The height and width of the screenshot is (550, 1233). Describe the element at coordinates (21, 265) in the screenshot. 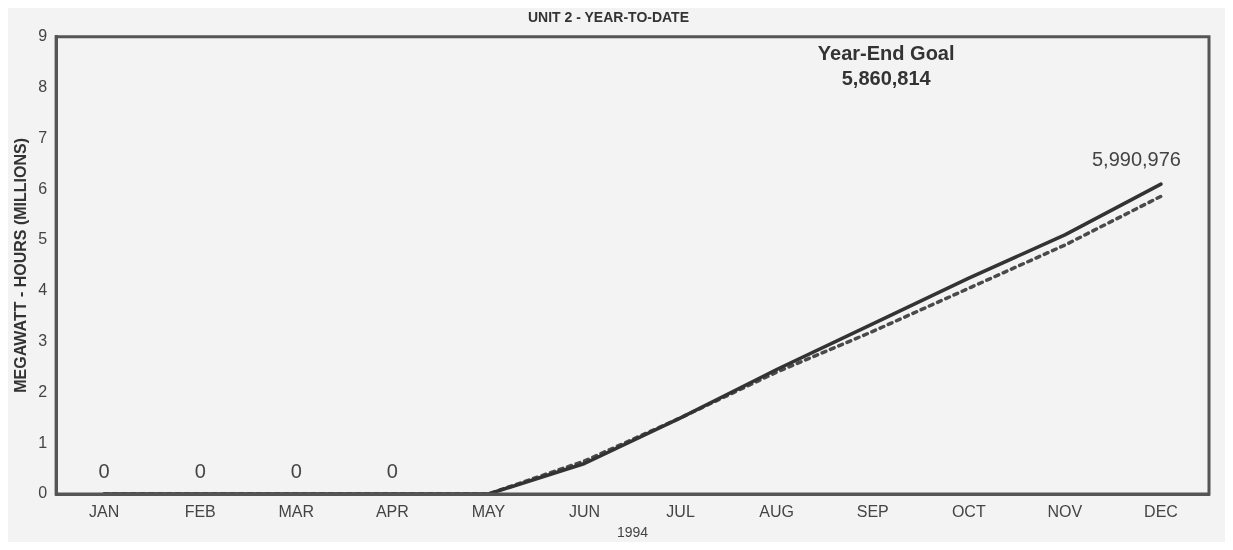

I see `y-axis-title: MEGAWATT - HOURS (MILLIONS)` at that location.